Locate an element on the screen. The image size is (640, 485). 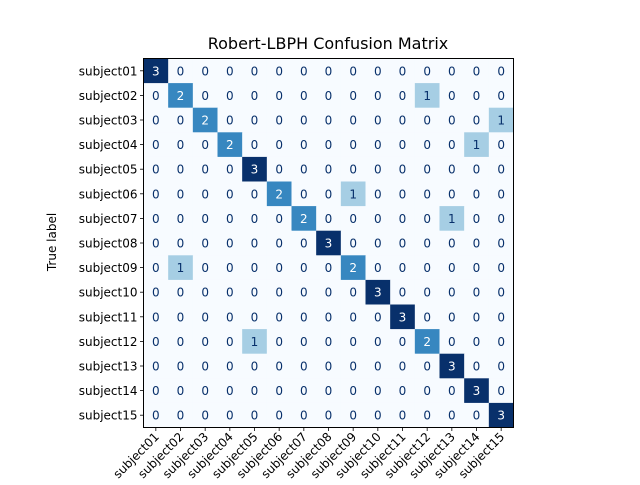
heatmap-cell-r9-c10 is located at coordinates (378, 268).